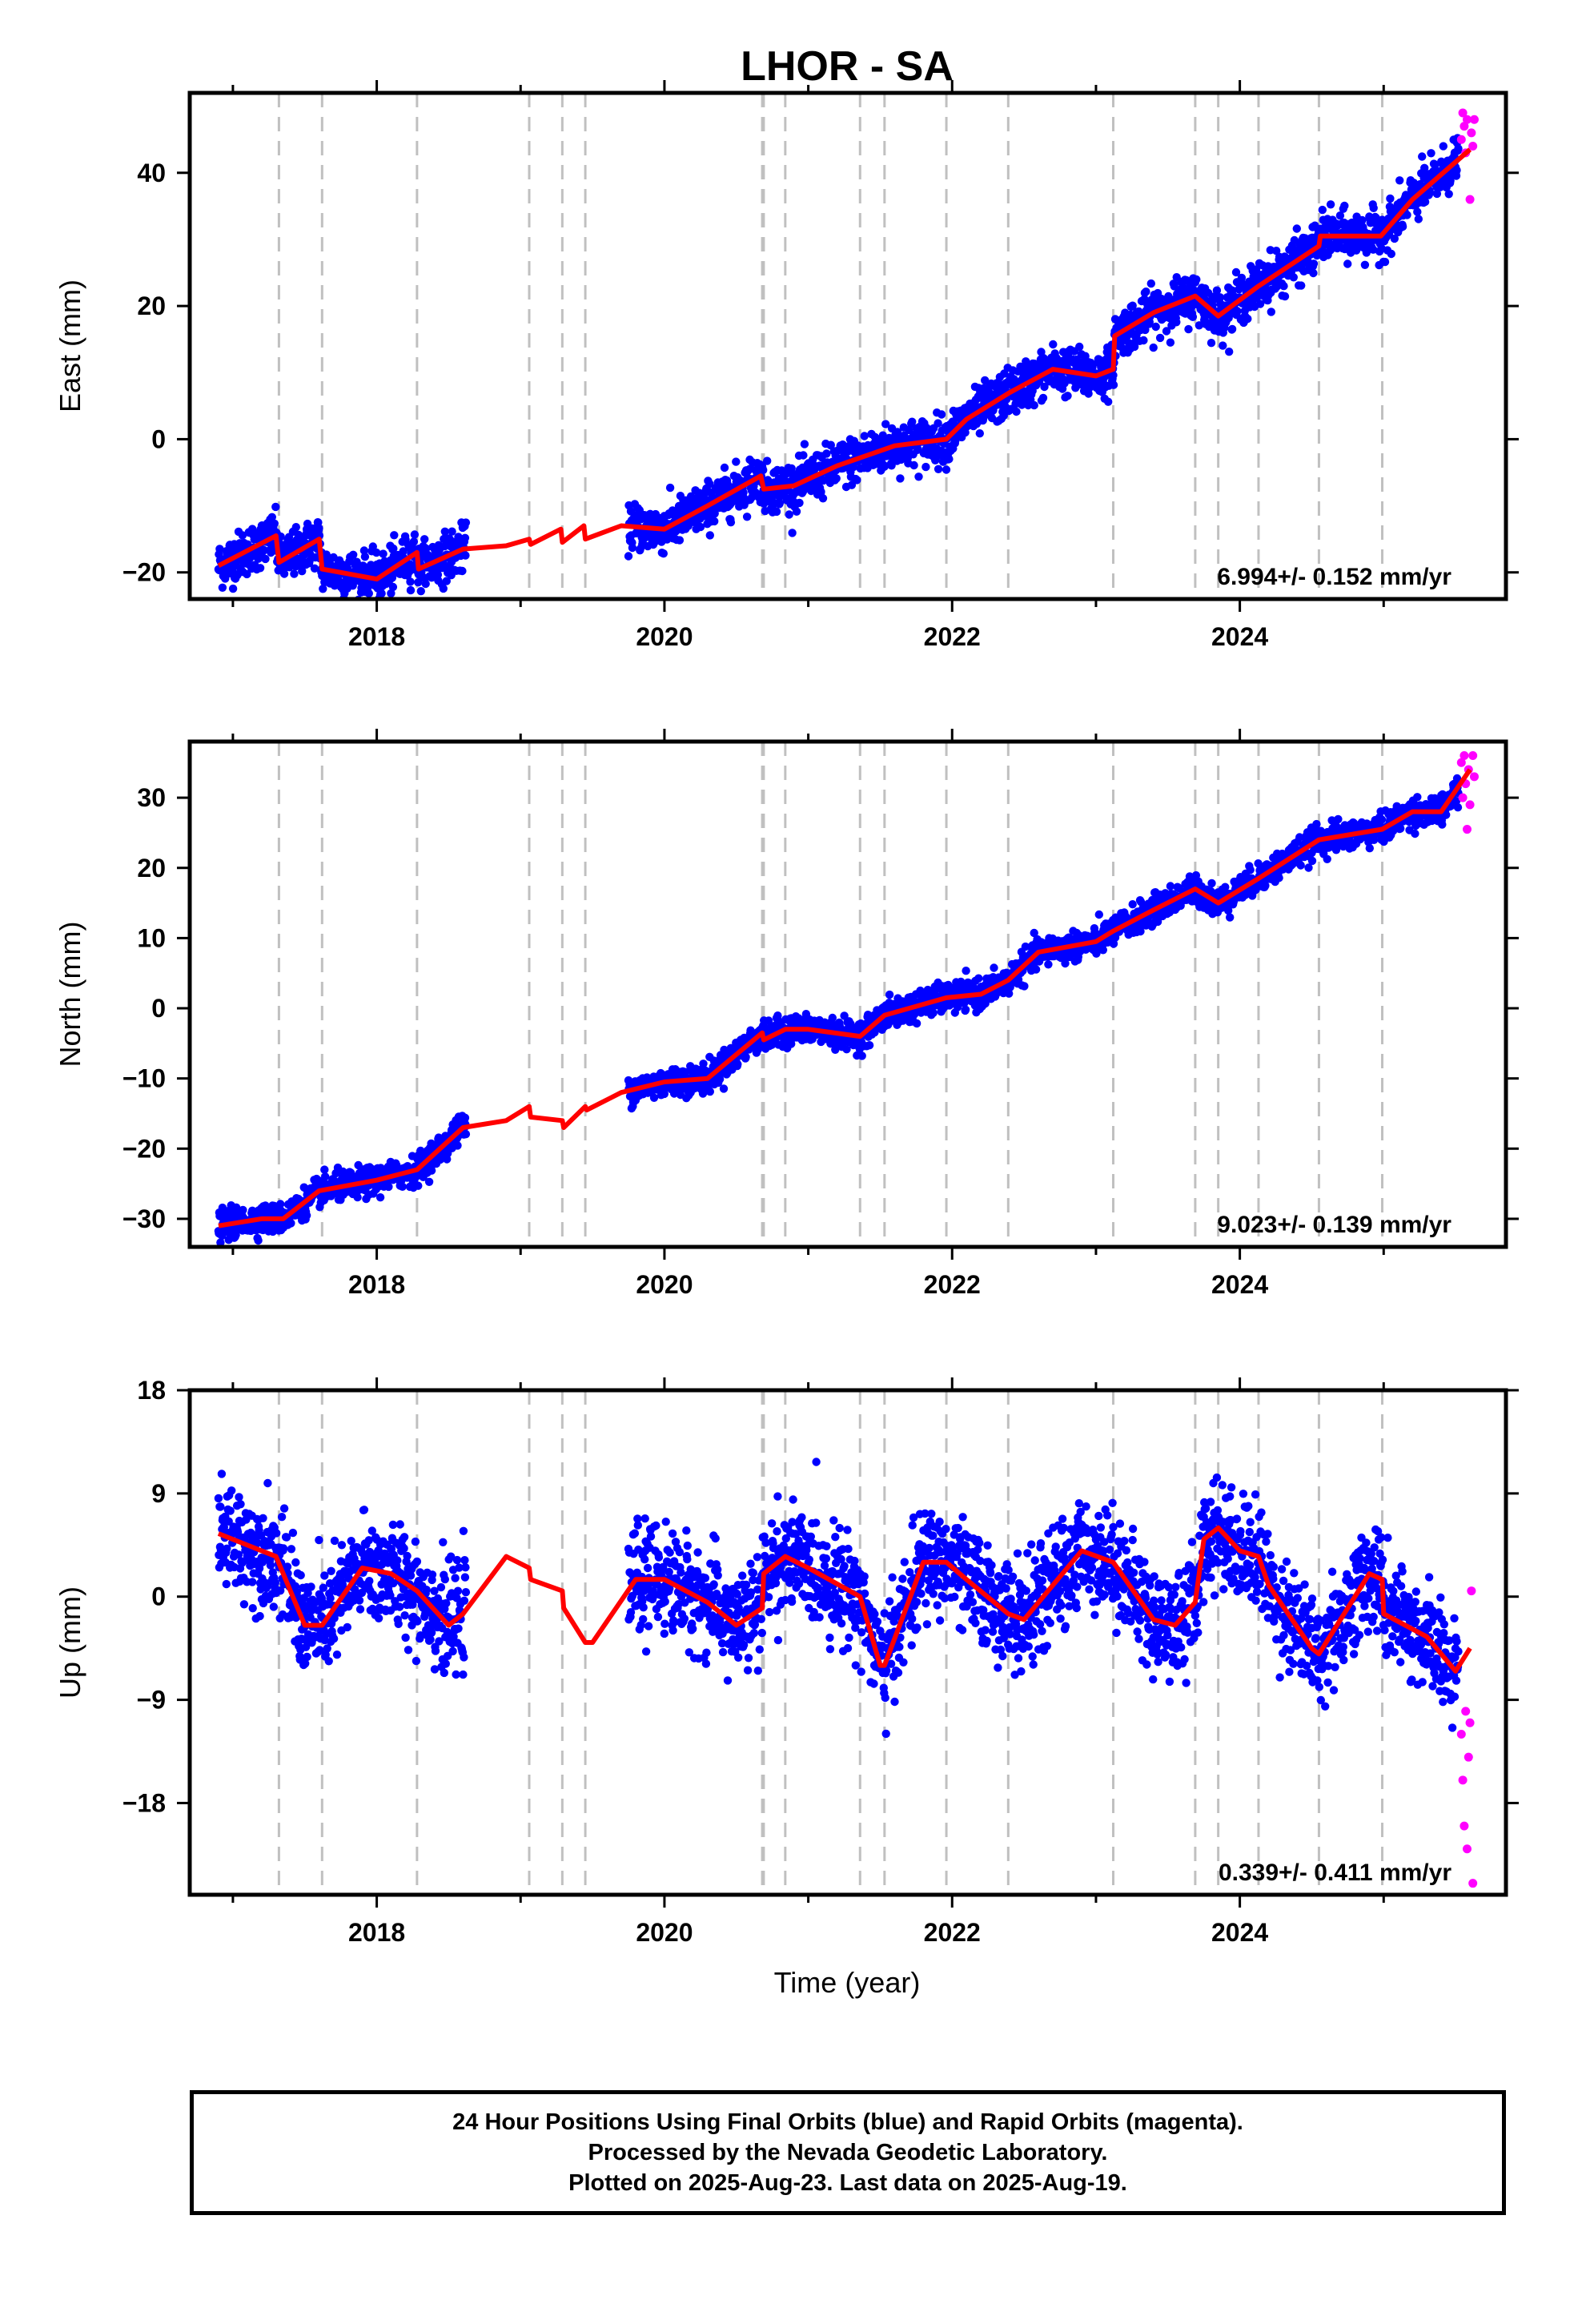  What do you see at coordinates (151, 173) in the screenshot?
I see `y-tick-label: 40` at bounding box center [151, 173].